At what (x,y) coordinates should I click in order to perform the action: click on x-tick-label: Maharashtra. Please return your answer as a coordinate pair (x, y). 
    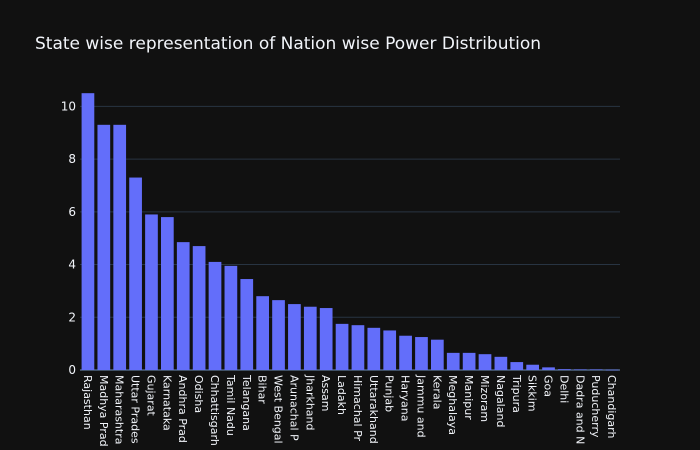
    Looking at the image, I should click on (119, 410).